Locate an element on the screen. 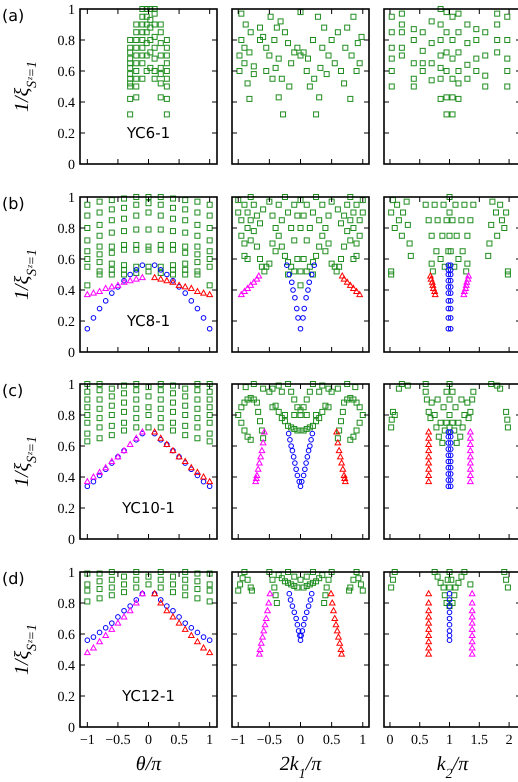 This screenshot has height=782, width=518. y-tick-label: 1 is located at coordinates (71, 198).